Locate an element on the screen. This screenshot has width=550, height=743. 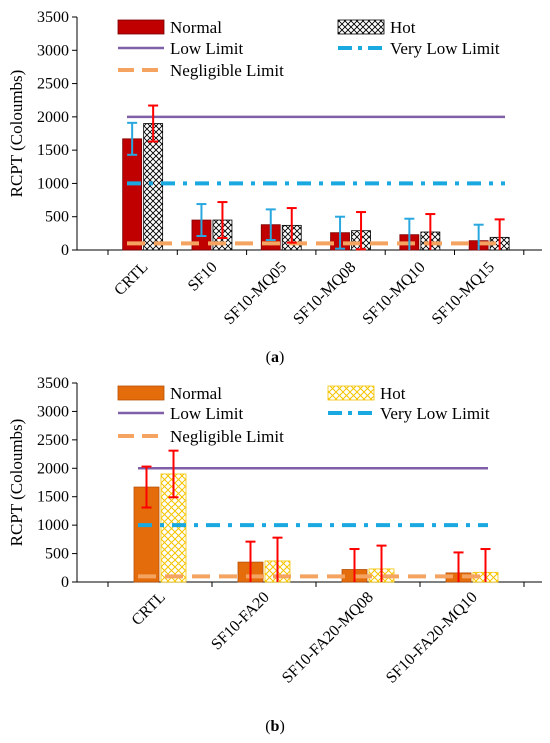
error-bar-normal-sf10-mq15 is located at coordinates (478, 236).